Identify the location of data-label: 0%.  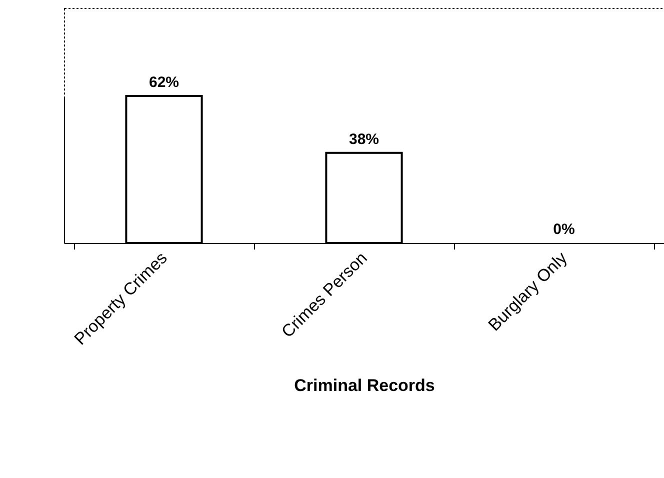
(564, 229).